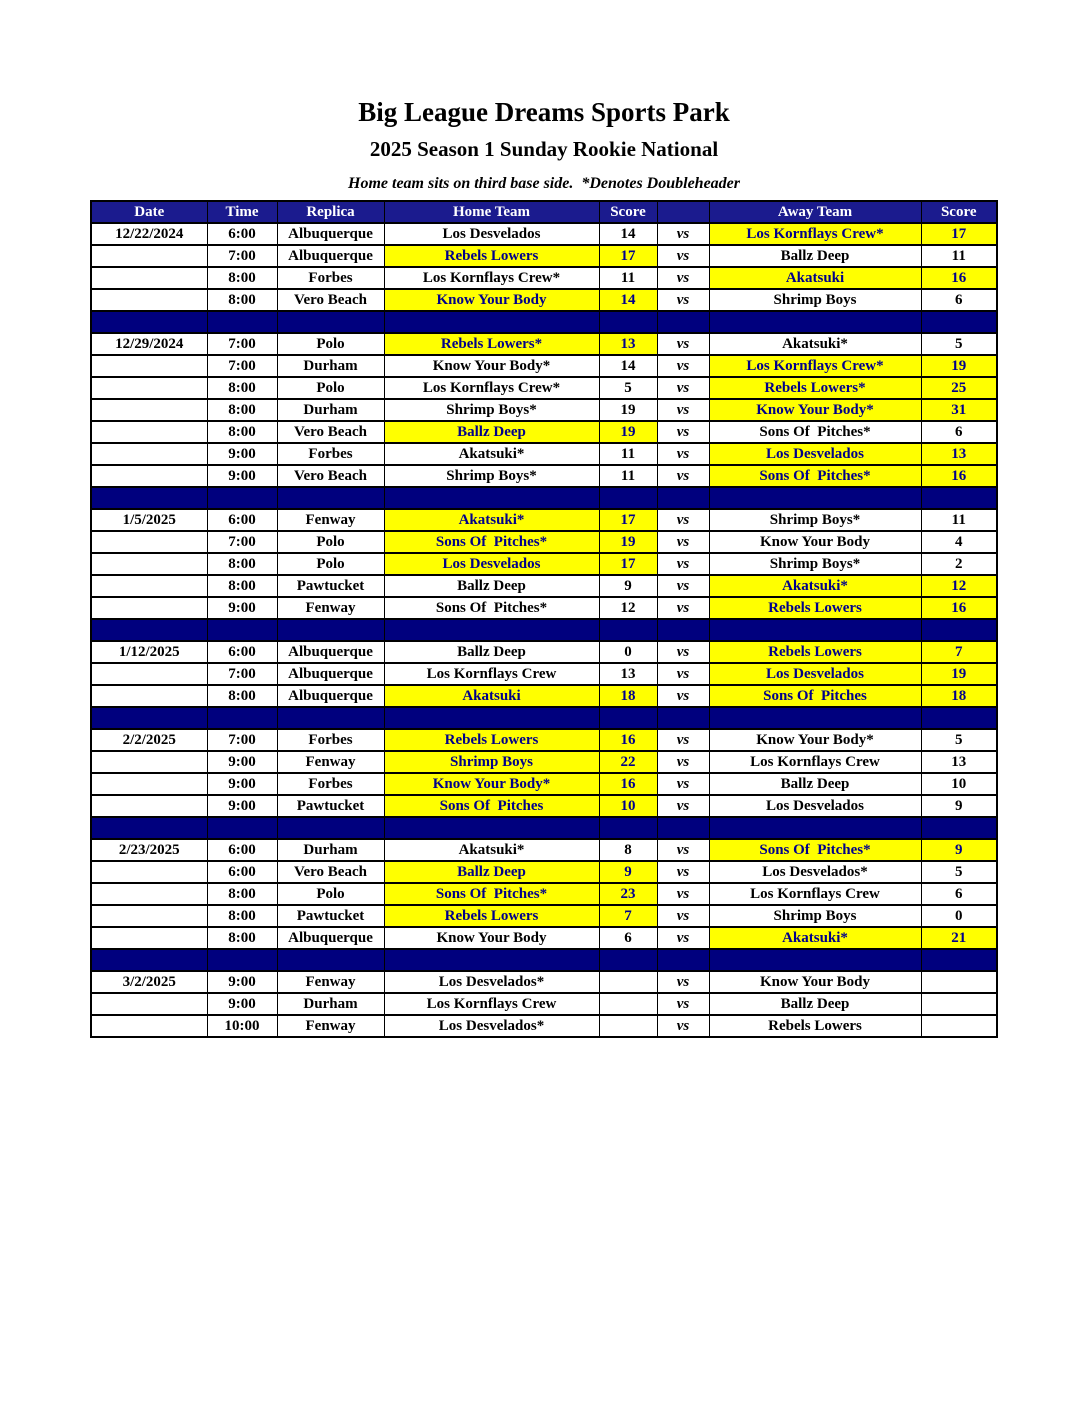 Image resolution: width=1088 pixels, height=1408 pixels. I want to click on home-score-cell: 14, so click(628, 233).